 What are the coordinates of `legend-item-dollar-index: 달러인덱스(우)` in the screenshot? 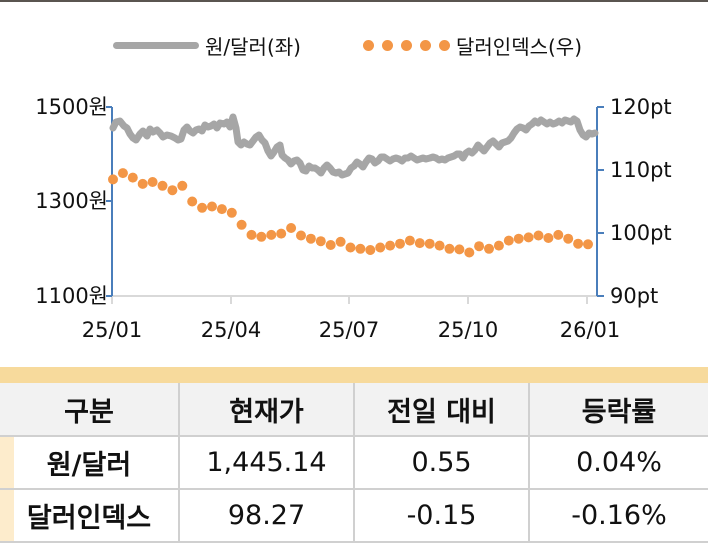 It's located at (472, 45).